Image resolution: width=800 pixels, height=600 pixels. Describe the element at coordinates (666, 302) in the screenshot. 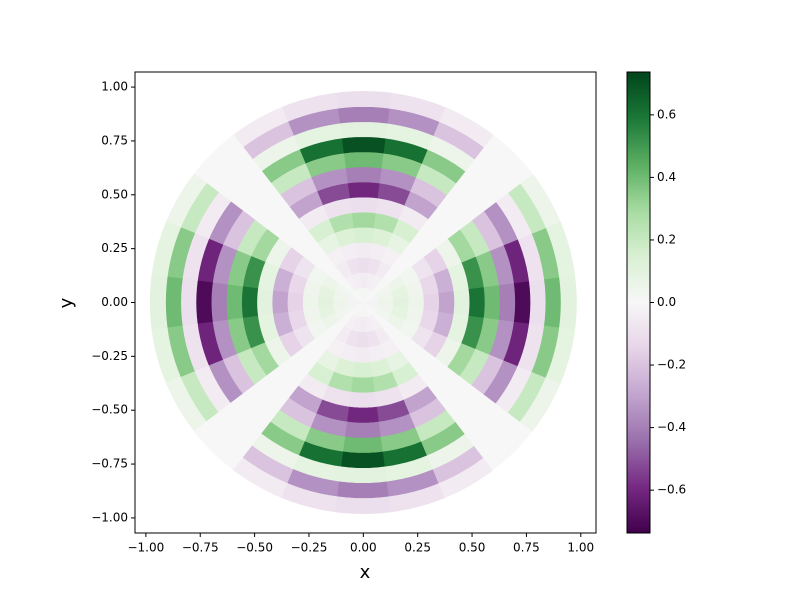

I see `colorbar-tick-label: 0.0` at that location.